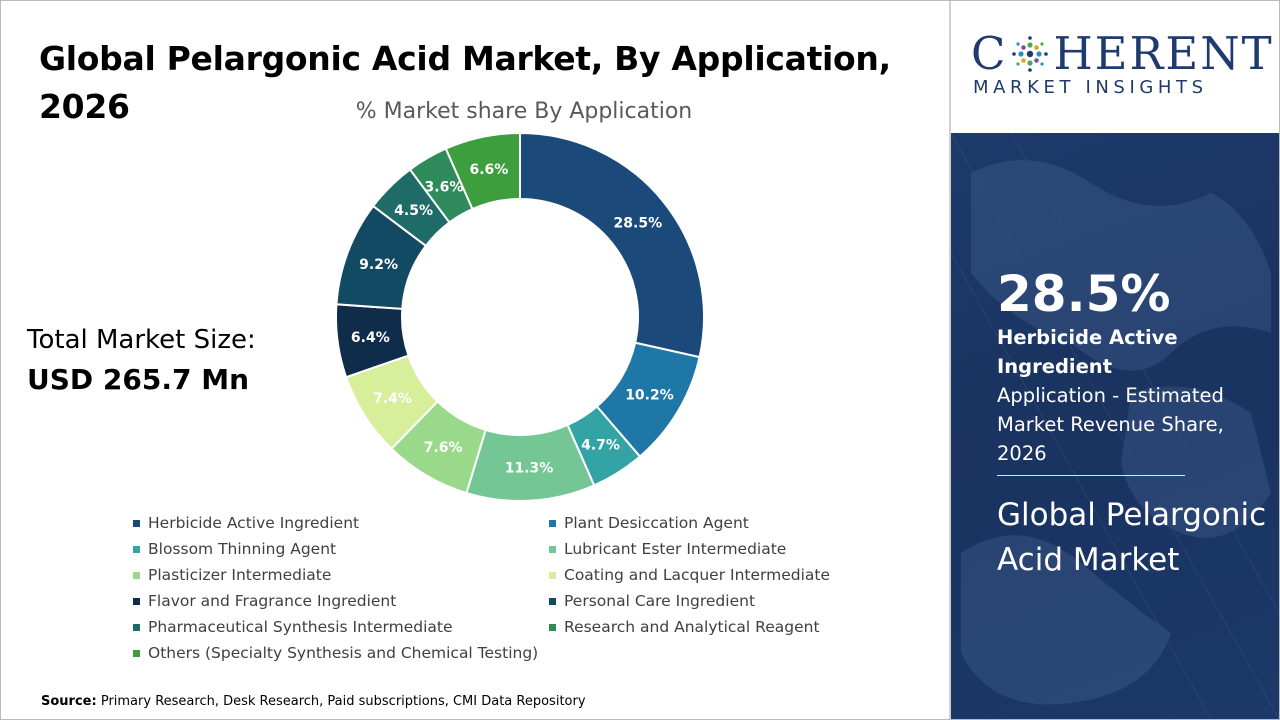 The width and height of the screenshot is (1280, 720). Describe the element at coordinates (1091, 475) in the screenshot. I see `highlight-divider` at that location.